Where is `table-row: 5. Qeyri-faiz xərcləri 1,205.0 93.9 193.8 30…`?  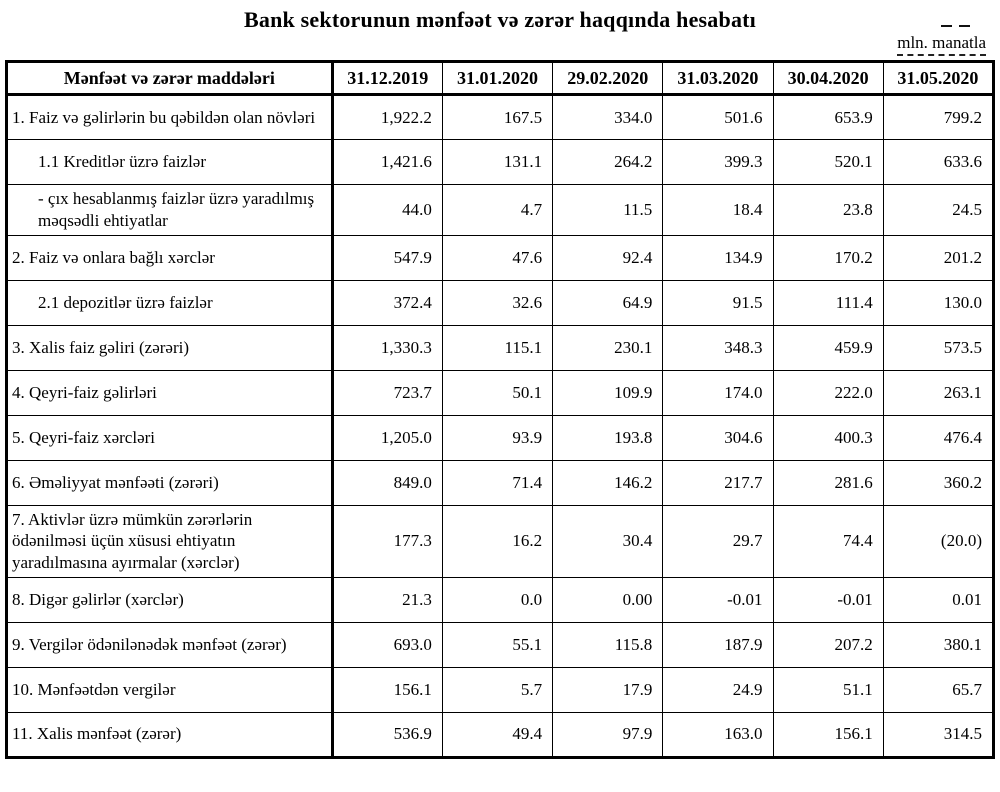
table-row: 5. Qeyri-faiz xərcləri 1,205.0 93.9 193.8 30… is located at coordinates (500, 437).